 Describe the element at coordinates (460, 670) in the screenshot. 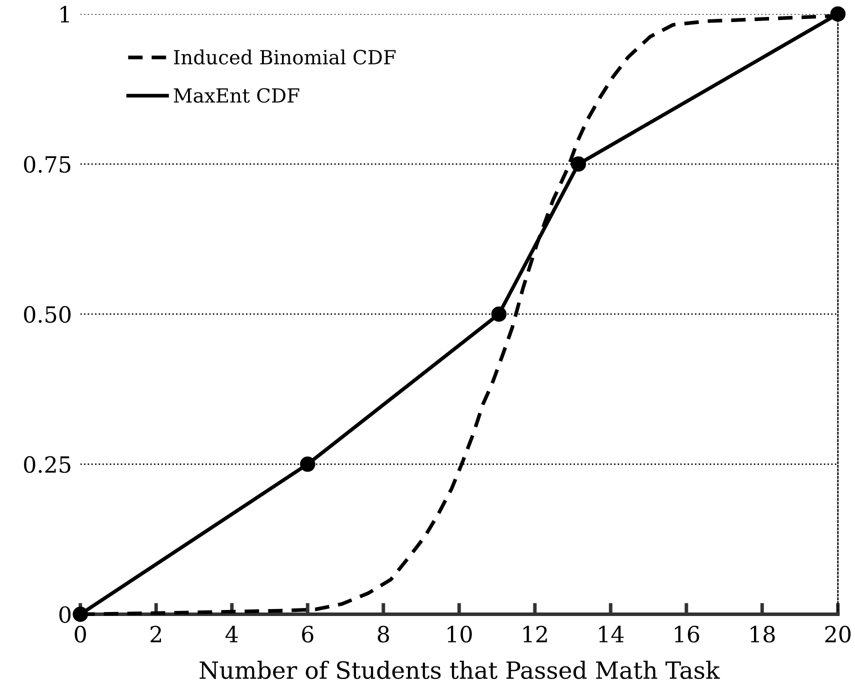

I see `x-axis-title: Number of Students that Passed Math Task` at that location.